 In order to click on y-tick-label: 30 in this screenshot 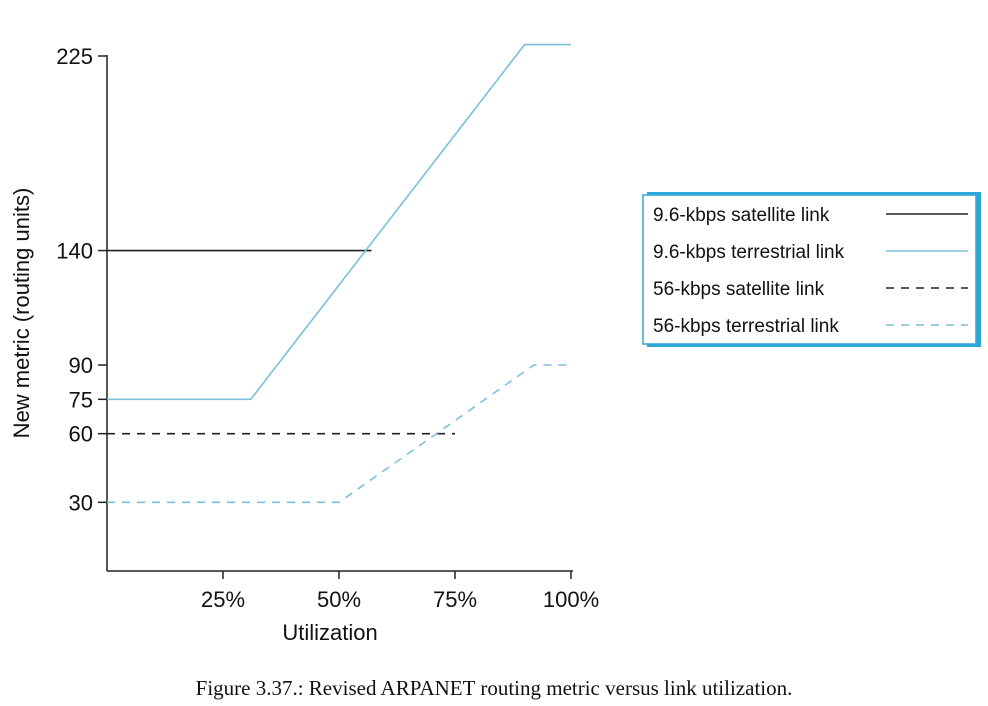, I will do `click(81, 502)`.